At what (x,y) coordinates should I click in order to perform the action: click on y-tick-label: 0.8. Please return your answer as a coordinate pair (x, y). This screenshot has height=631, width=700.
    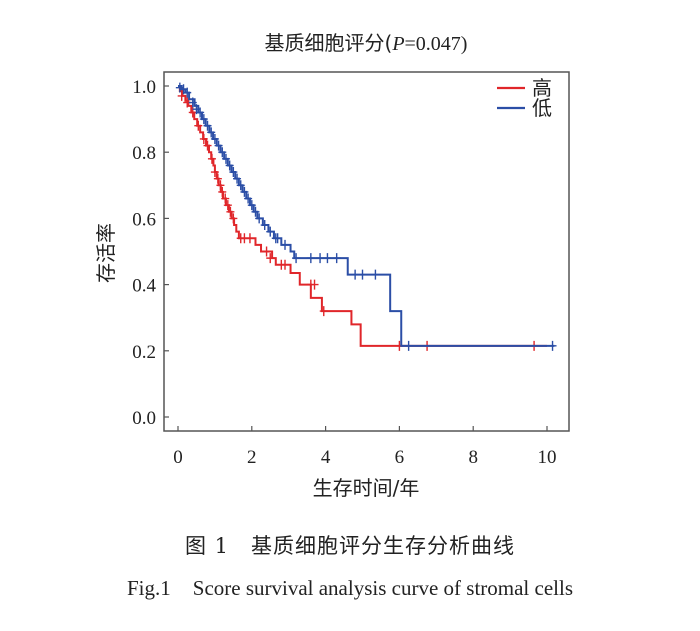
    Looking at the image, I should click on (144, 153).